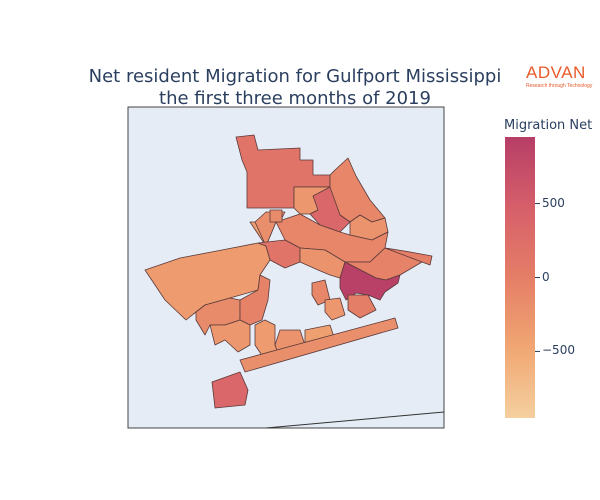 The height and width of the screenshot is (500, 600). What do you see at coordinates (335, 309) in the screenshot?
I see `region-island-b` at bounding box center [335, 309].